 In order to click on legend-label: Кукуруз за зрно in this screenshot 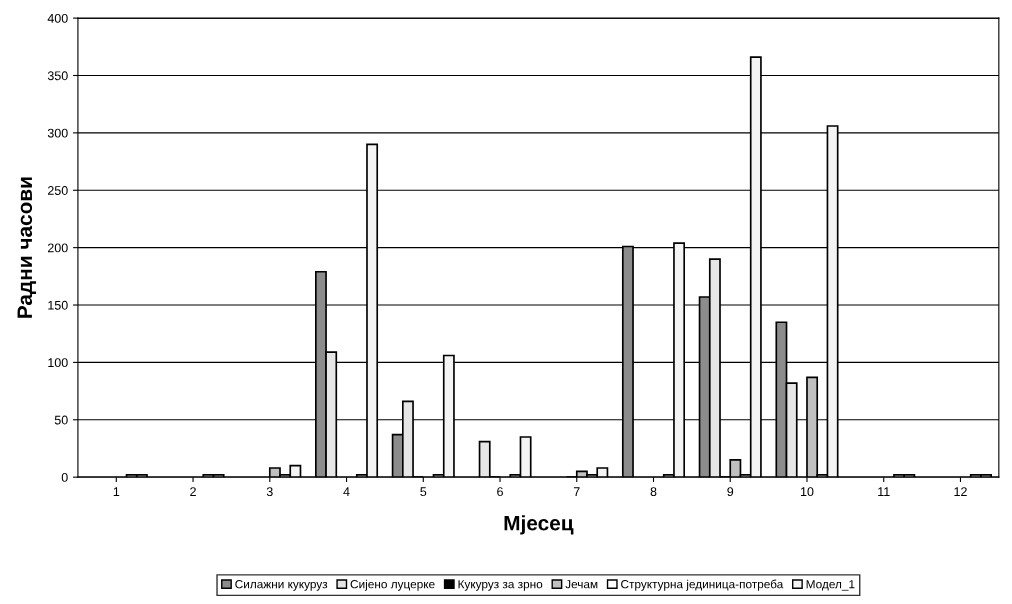, I will do `click(500, 585)`.